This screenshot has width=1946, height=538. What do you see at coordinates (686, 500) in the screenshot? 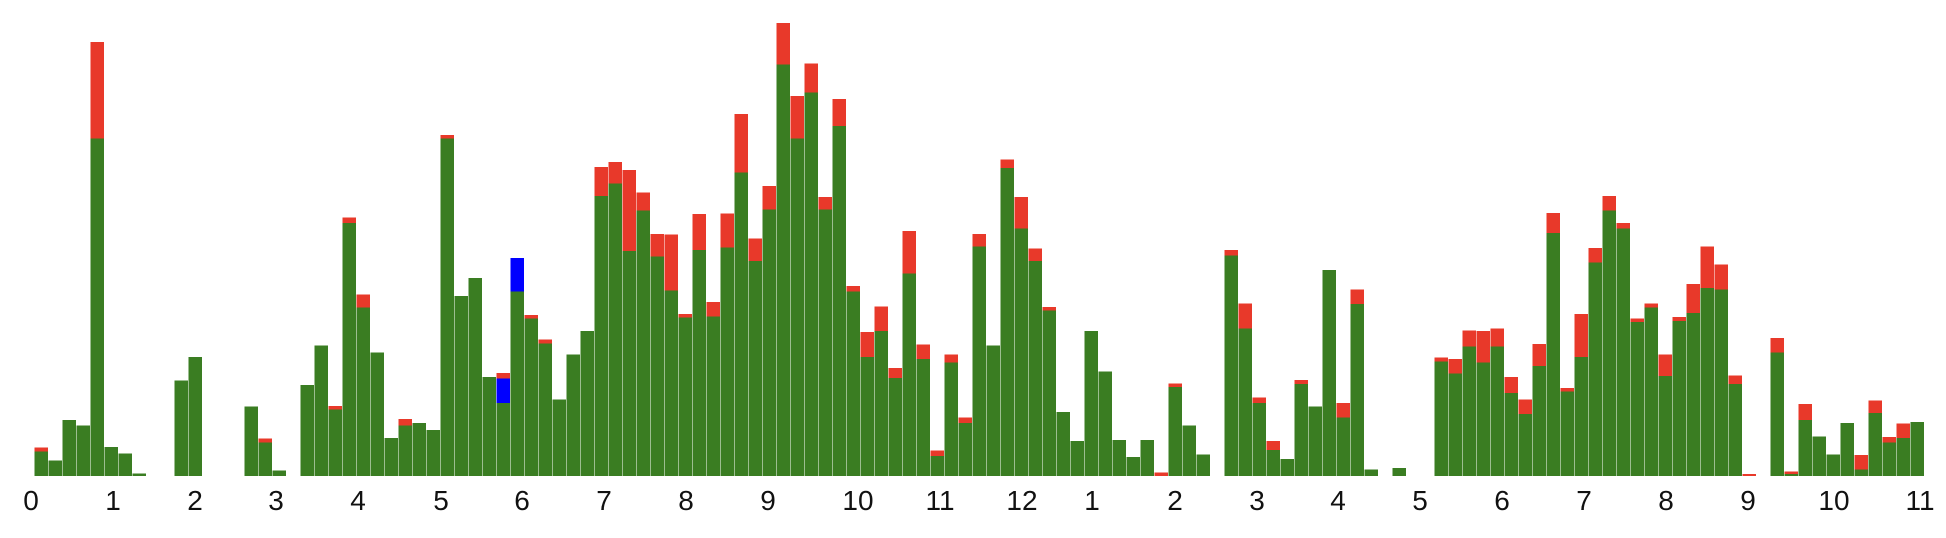
I see `x-tick-label: 8` at bounding box center [686, 500].